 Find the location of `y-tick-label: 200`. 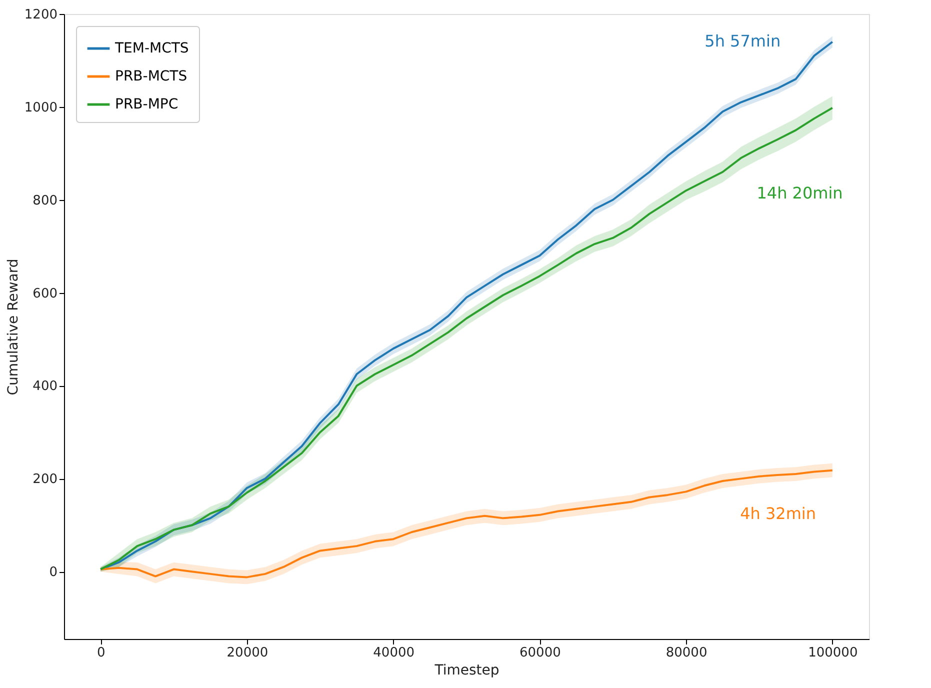

y-tick-label: 200 is located at coordinates (45, 480).